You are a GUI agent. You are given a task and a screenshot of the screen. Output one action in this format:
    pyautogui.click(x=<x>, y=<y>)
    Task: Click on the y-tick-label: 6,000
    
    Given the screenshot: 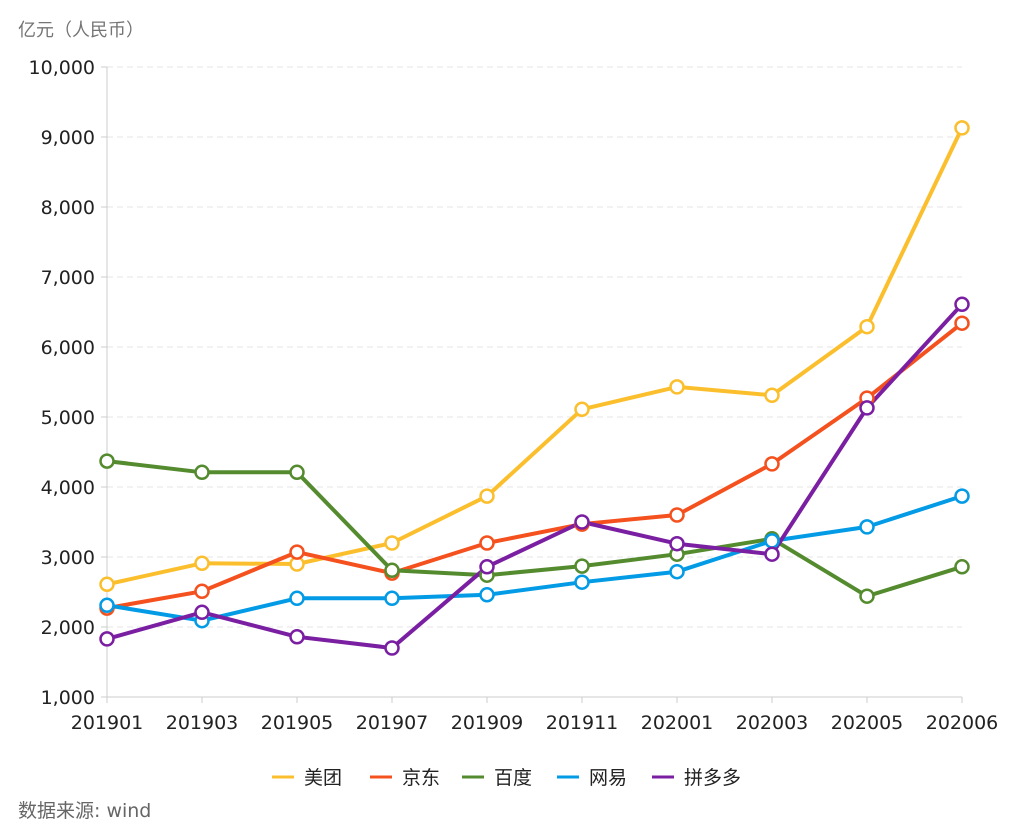 What is the action you would take?
    pyautogui.click(x=68, y=348)
    